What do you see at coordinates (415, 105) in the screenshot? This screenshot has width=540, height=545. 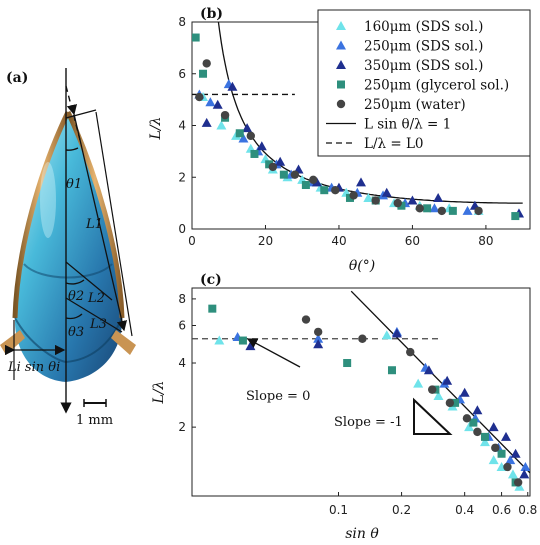 I see `legend-entry: 250μm (water)` at bounding box center [415, 105].